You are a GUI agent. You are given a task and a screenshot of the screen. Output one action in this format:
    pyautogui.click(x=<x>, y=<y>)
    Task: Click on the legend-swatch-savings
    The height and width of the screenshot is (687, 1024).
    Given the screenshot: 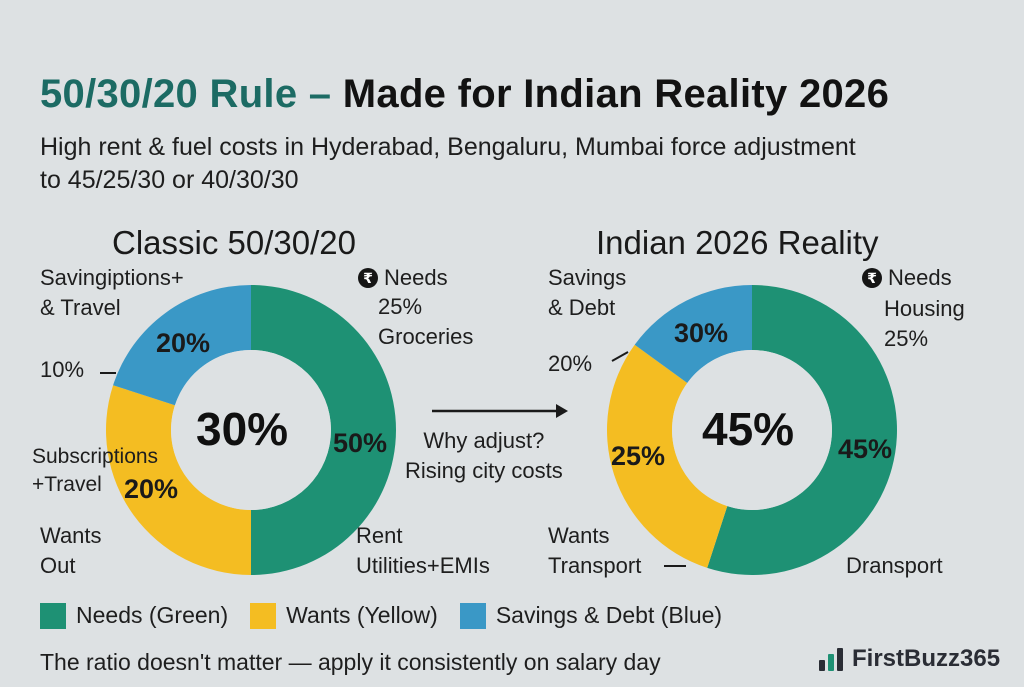 What is the action you would take?
    pyautogui.click(x=472, y=615)
    